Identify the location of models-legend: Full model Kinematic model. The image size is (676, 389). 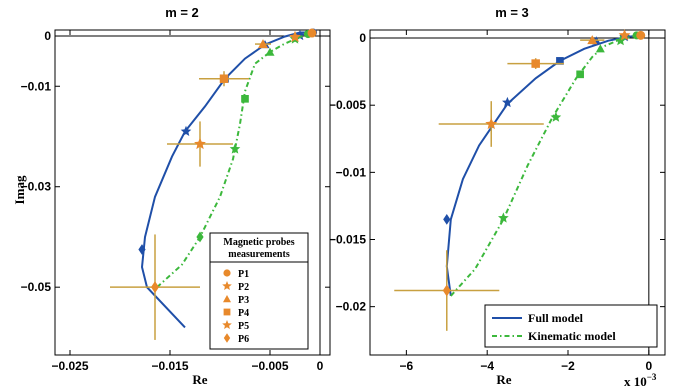
(571, 326).